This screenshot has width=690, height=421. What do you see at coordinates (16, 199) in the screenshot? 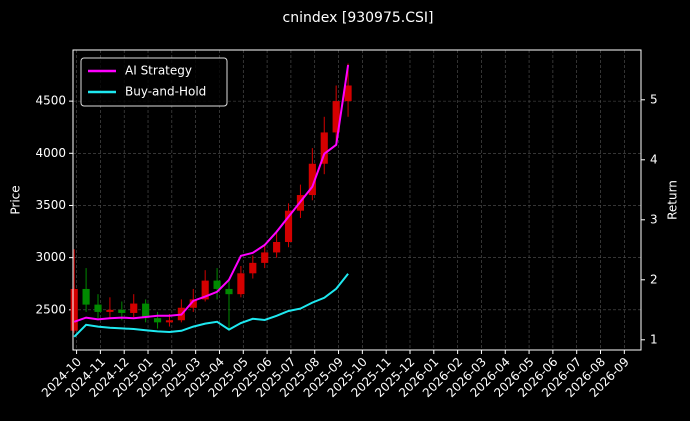
I see `y-axis-label: Price` at bounding box center [16, 199].